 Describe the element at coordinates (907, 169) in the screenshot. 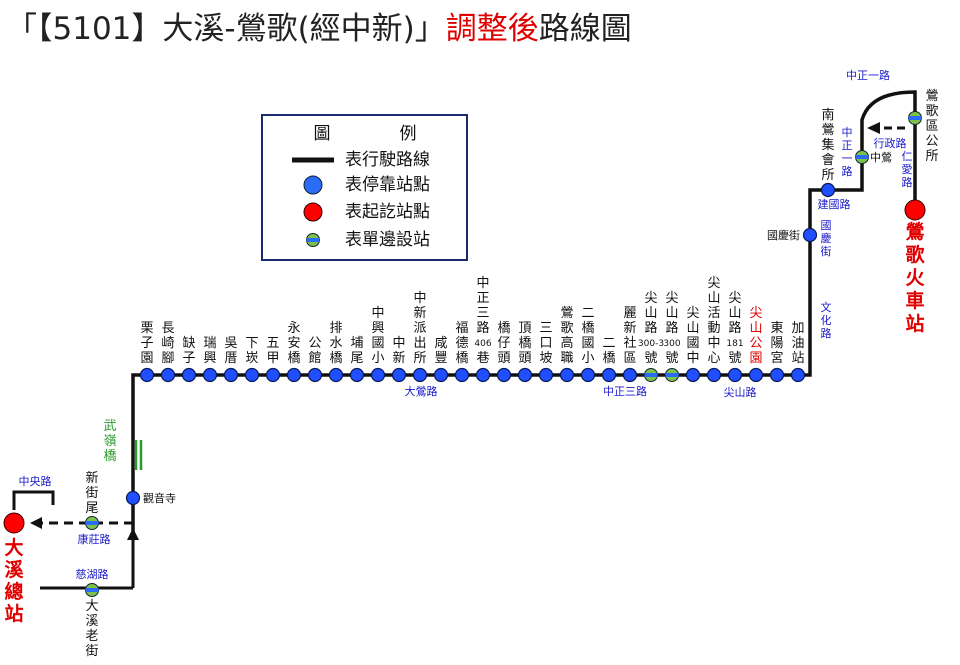

I see `vertical-label: 仁愛路` at that location.